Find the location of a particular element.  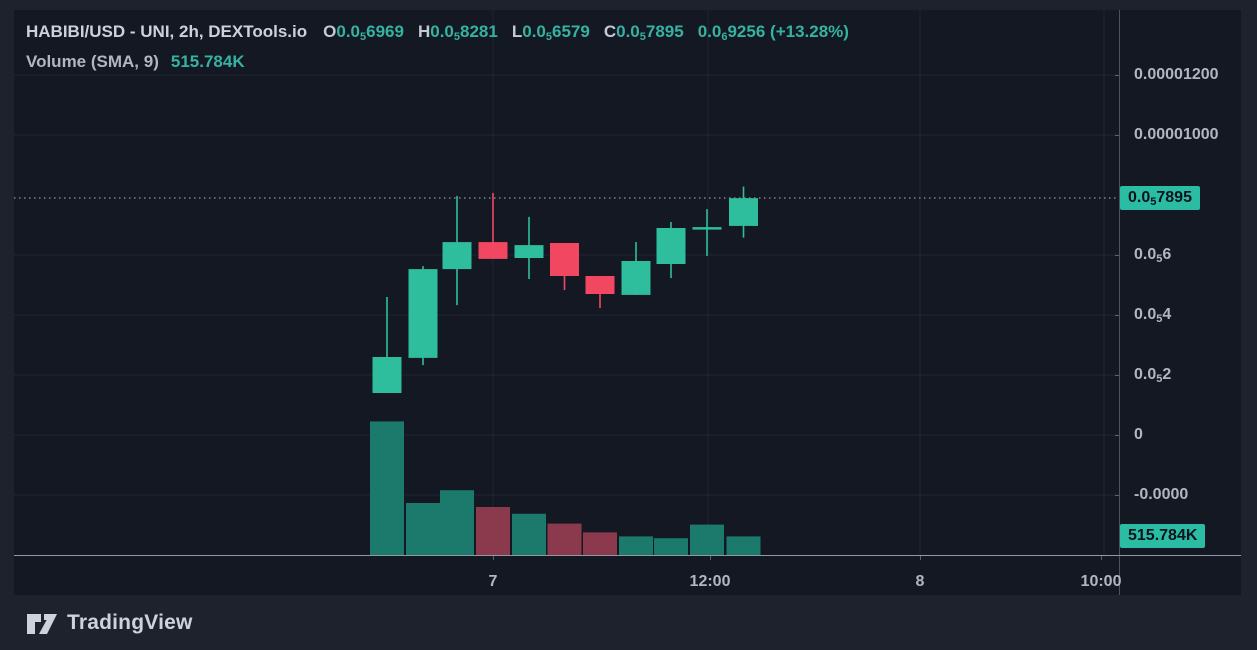

tradingview-logo-icon is located at coordinates (42, 623).